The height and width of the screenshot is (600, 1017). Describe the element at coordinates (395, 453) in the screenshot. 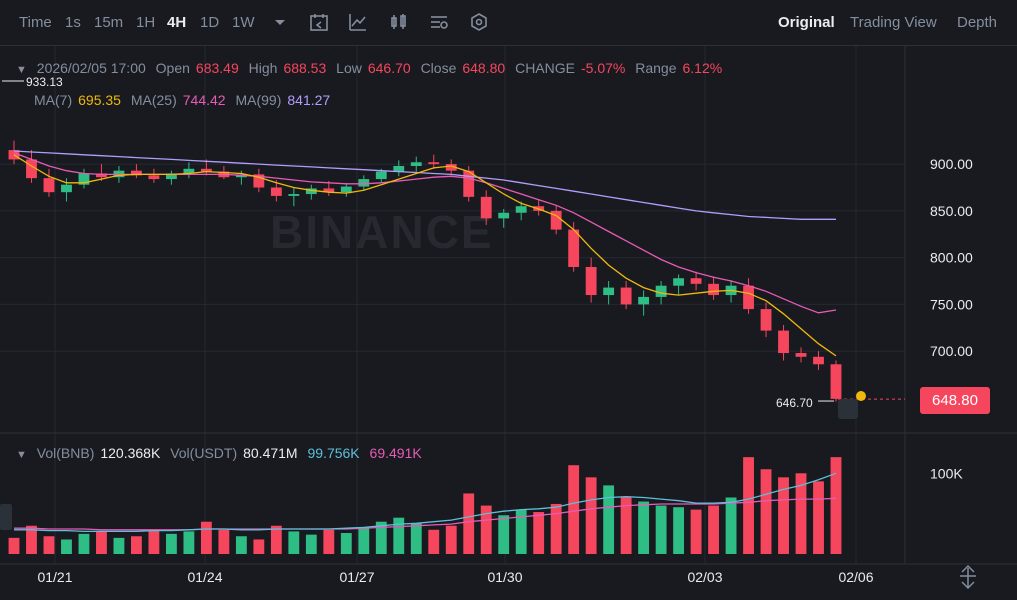

I see `vol-ma2-value: 69.491K` at that location.